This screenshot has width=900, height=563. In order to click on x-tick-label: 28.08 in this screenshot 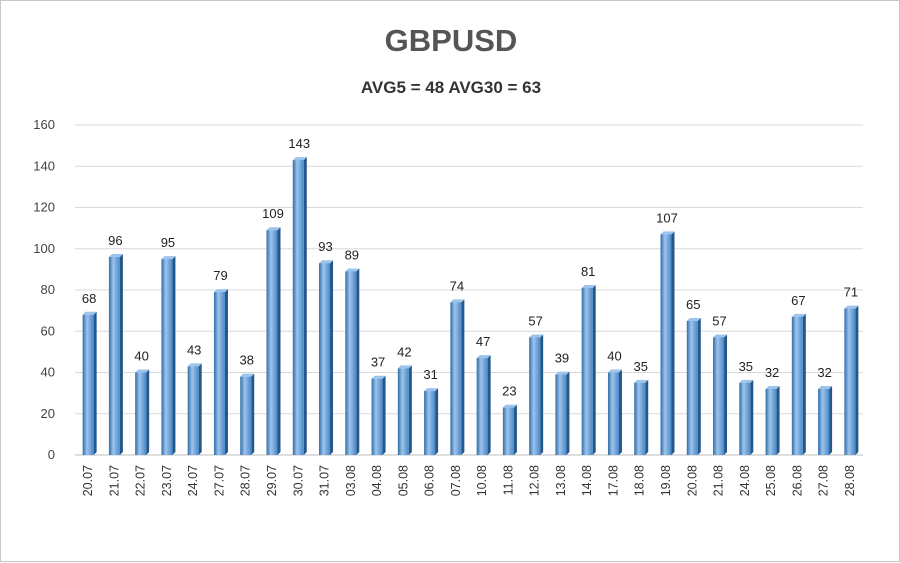, I will do `click(850, 480)`.